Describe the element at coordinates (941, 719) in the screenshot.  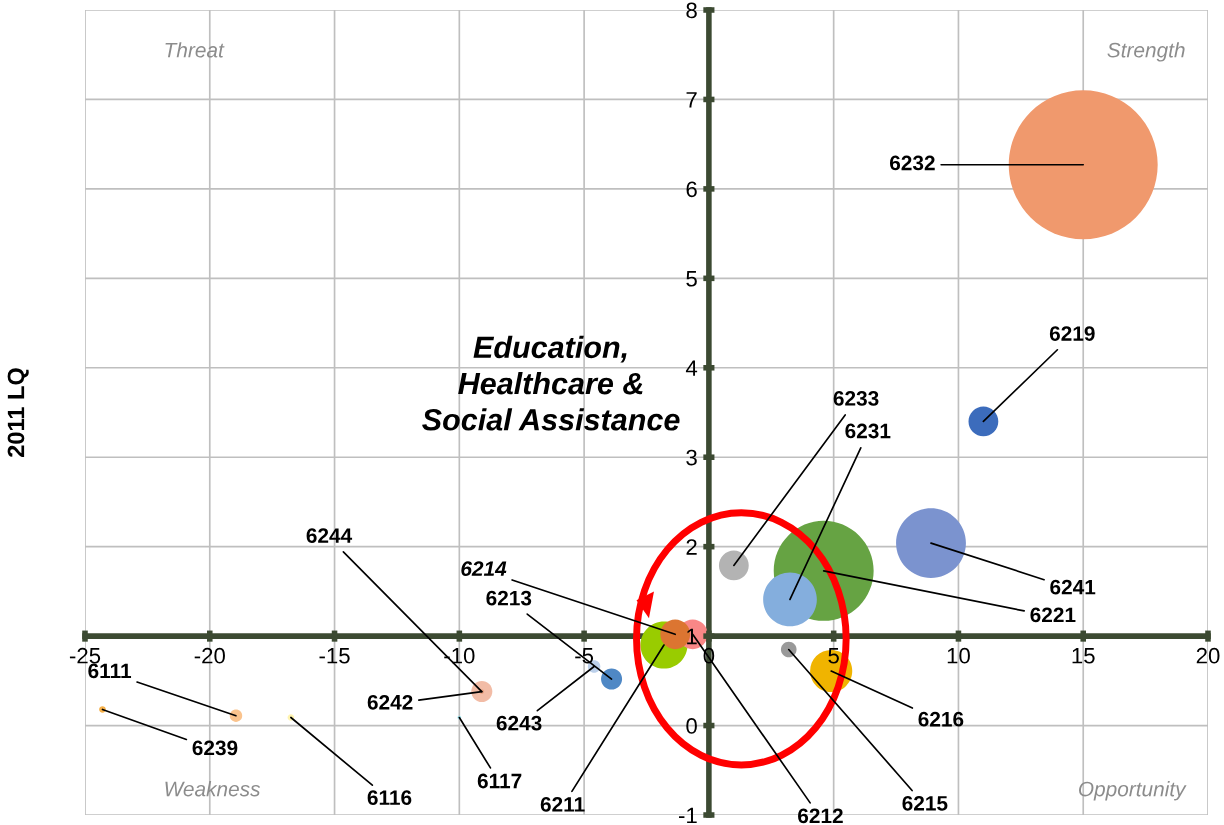
I see `text: 6216` at that location.